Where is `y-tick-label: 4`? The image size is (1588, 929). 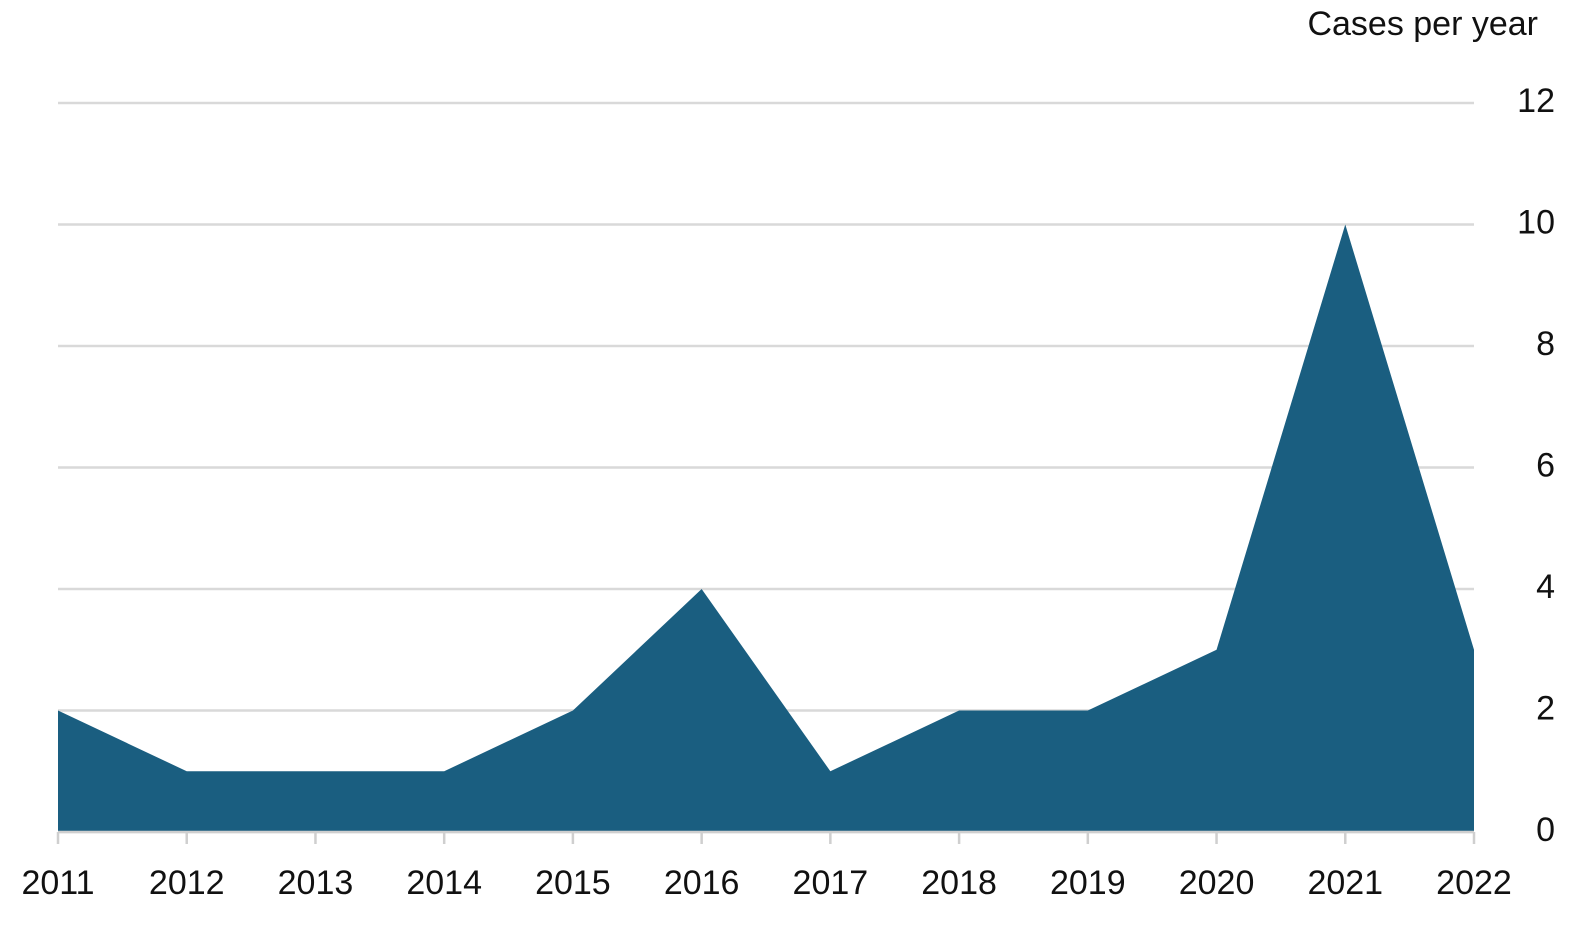
y-tick-label: 4 is located at coordinates (1545, 587).